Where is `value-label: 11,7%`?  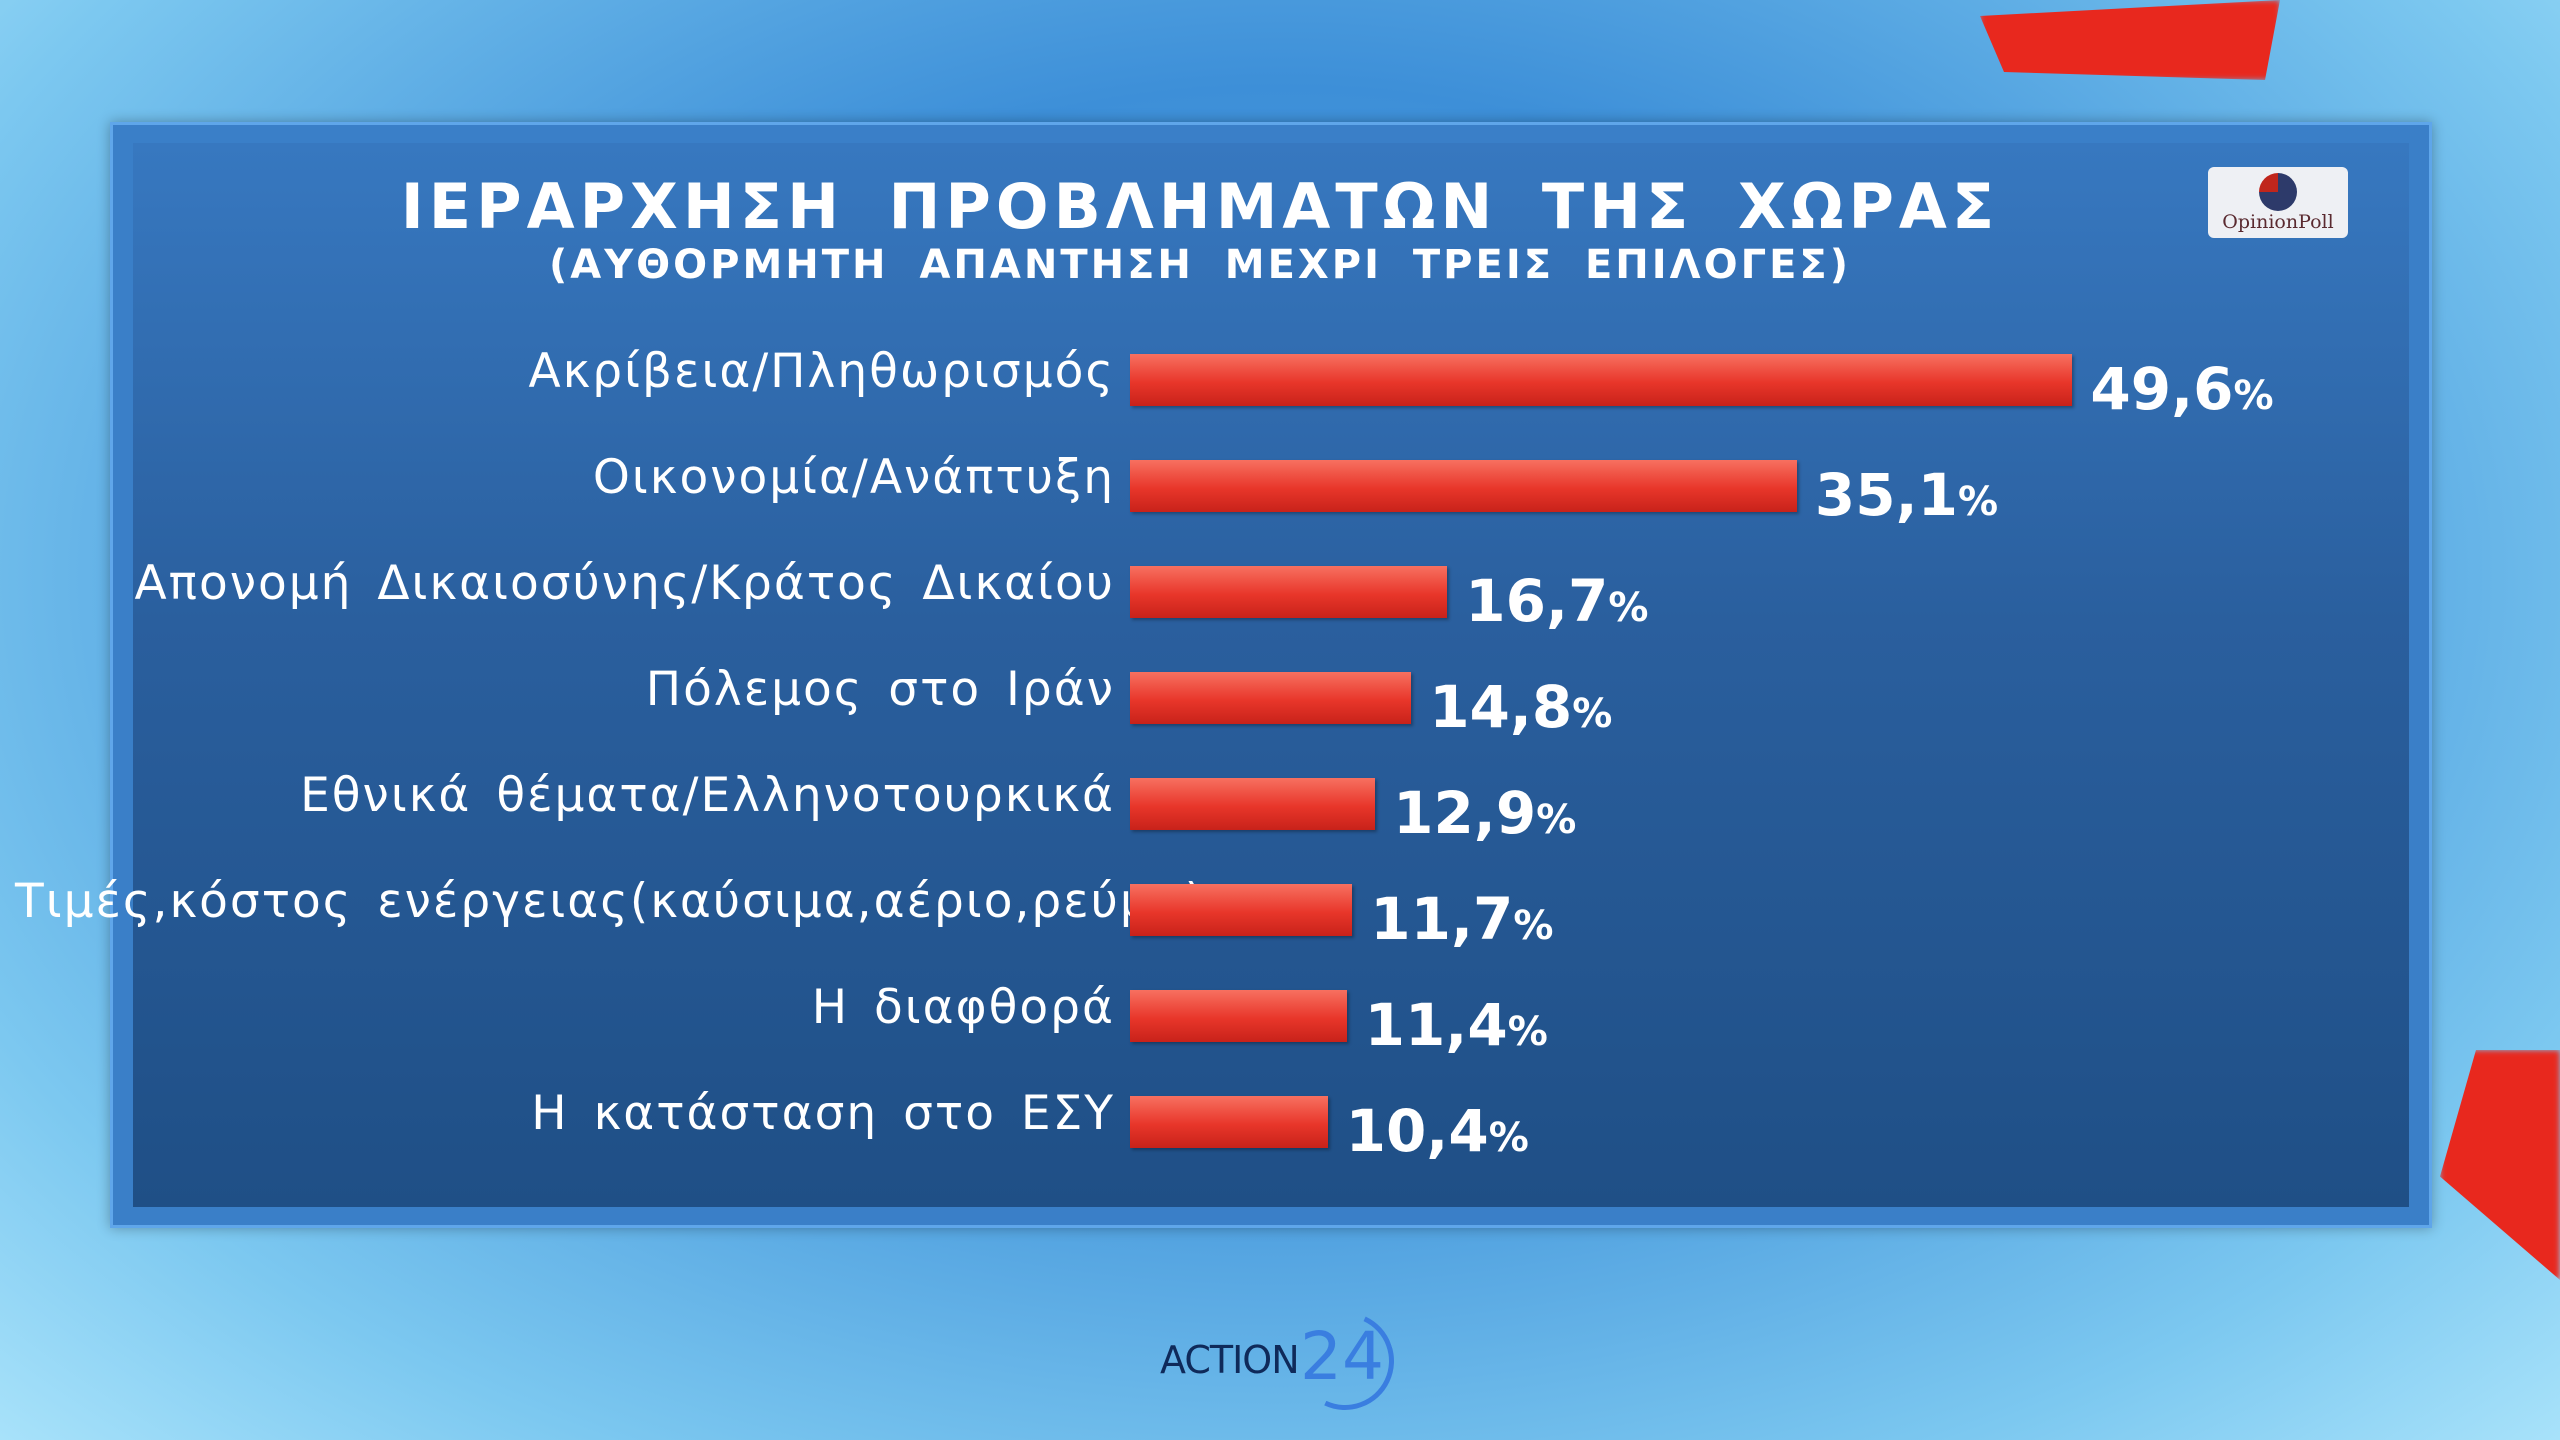 value-label: 11,7% is located at coordinates (1461, 922).